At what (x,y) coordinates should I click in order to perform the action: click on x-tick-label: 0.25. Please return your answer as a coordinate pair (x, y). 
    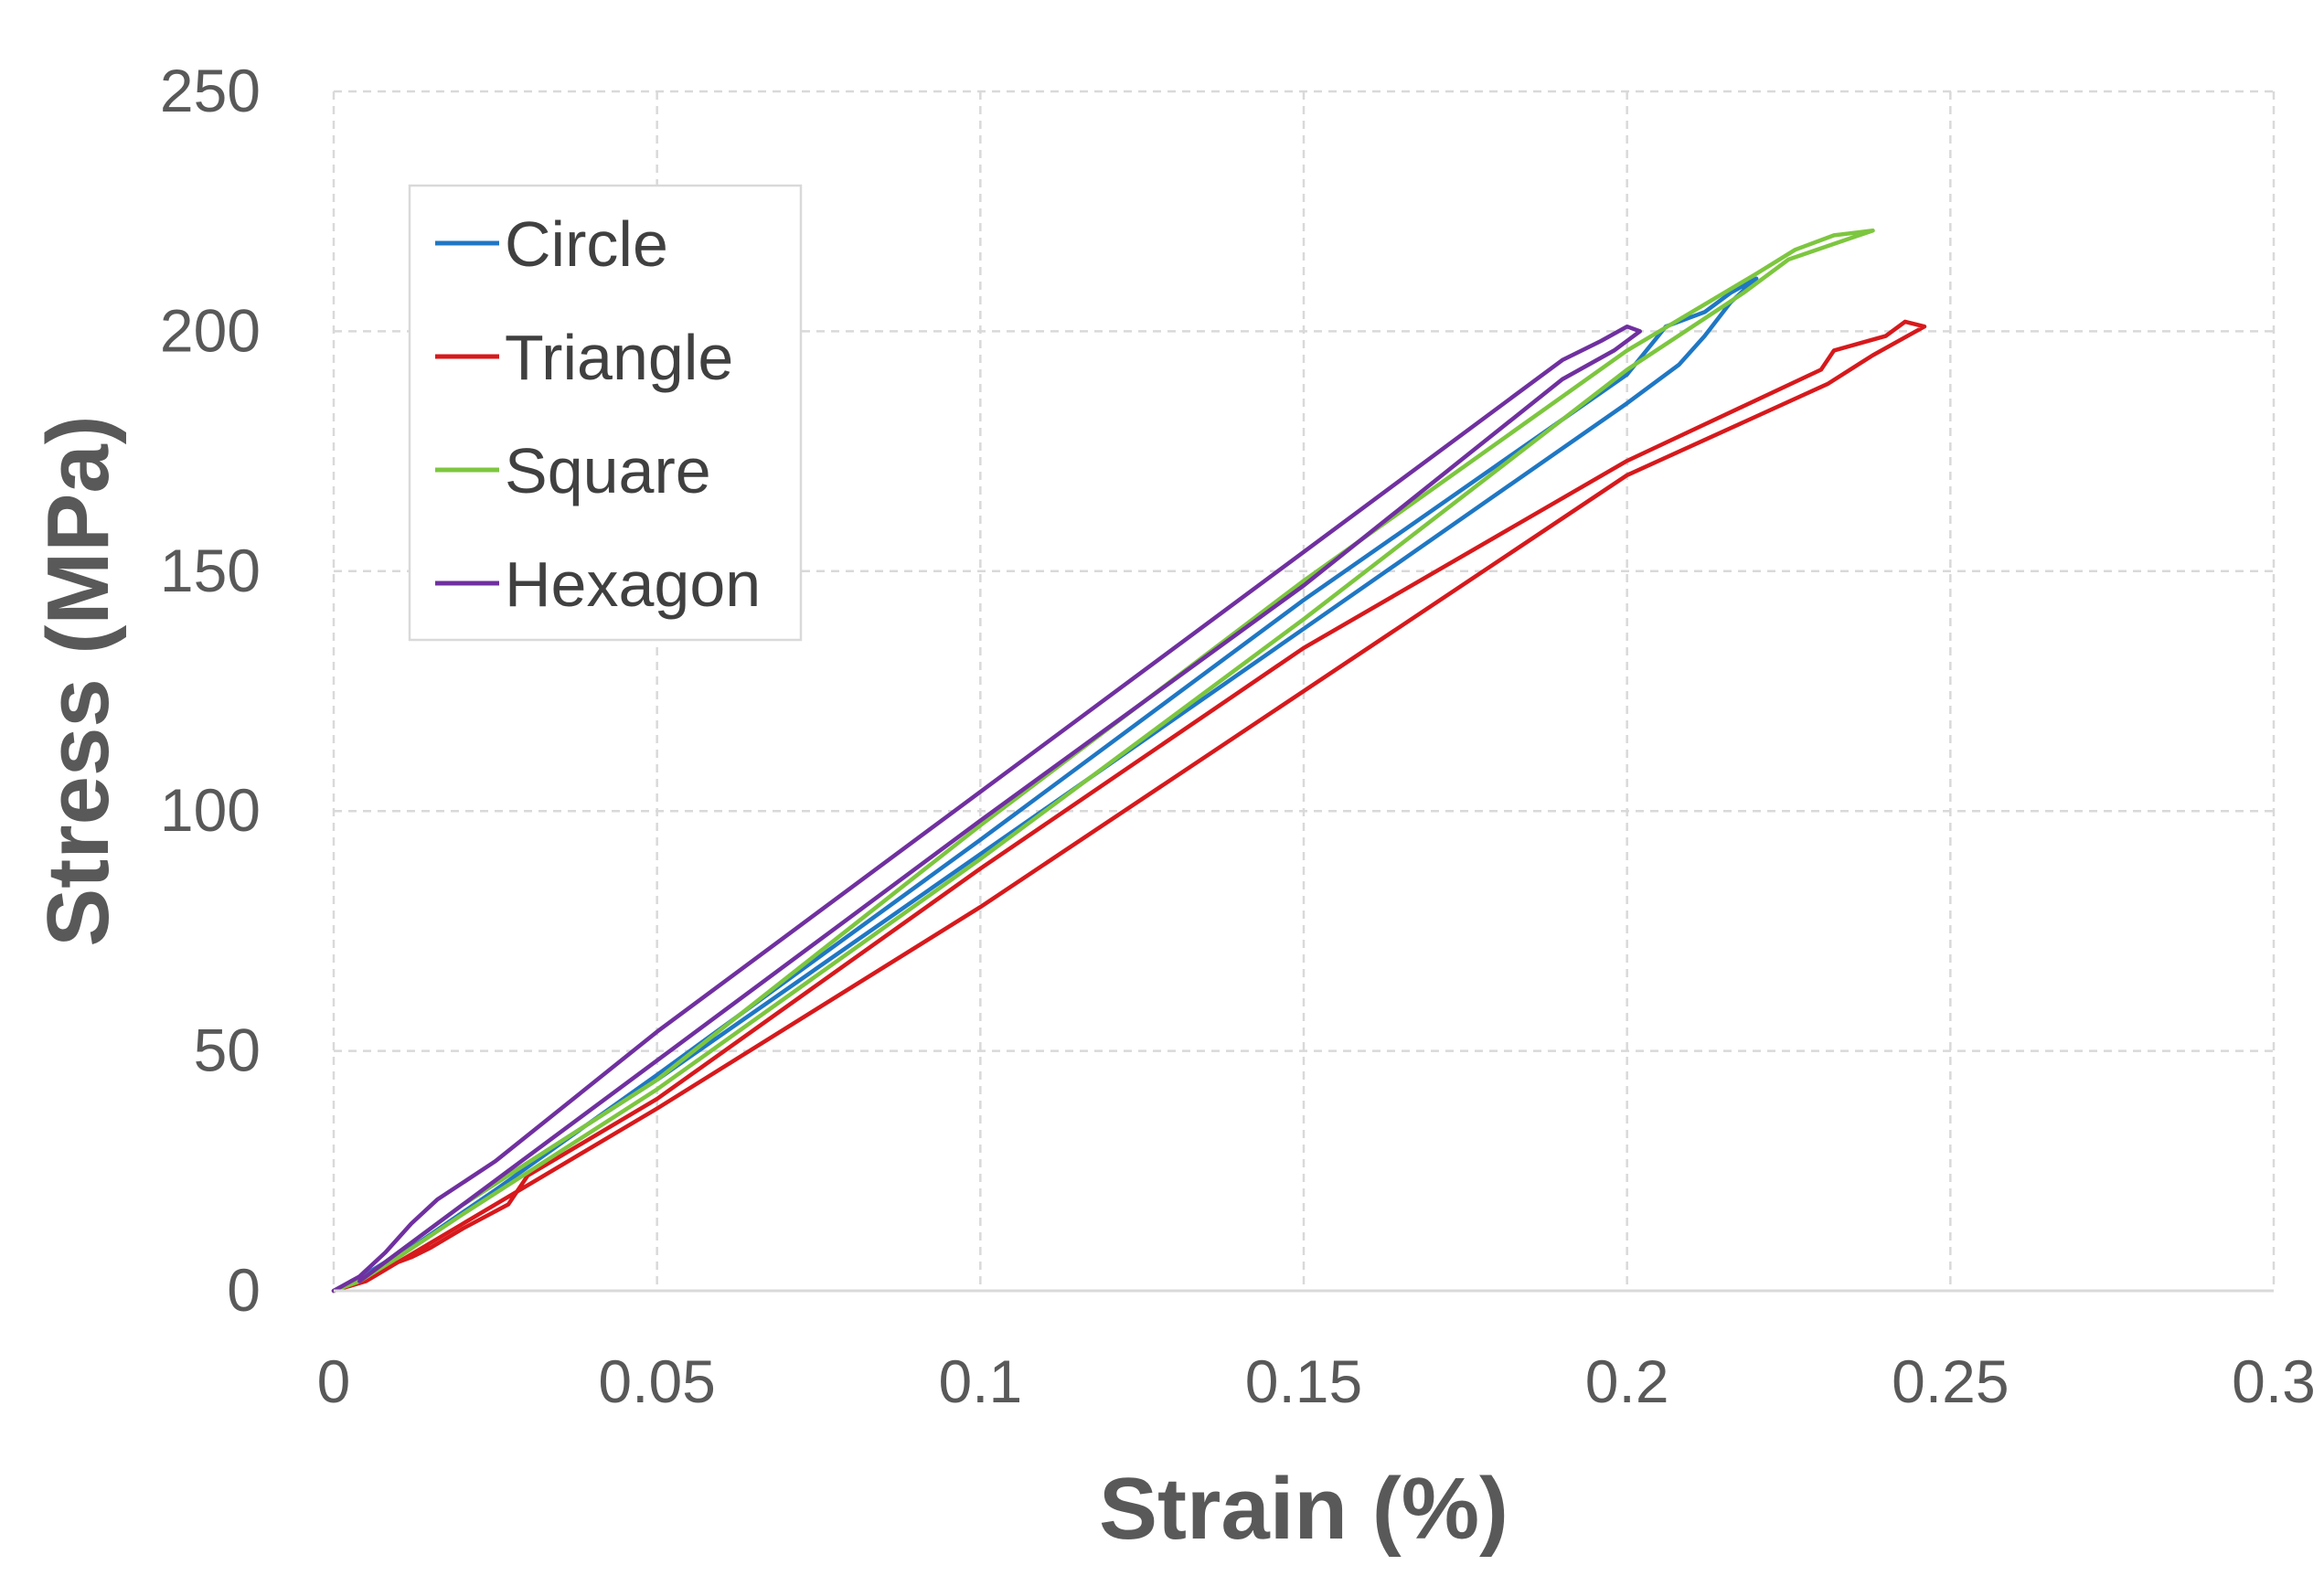
    Looking at the image, I should click on (1950, 1381).